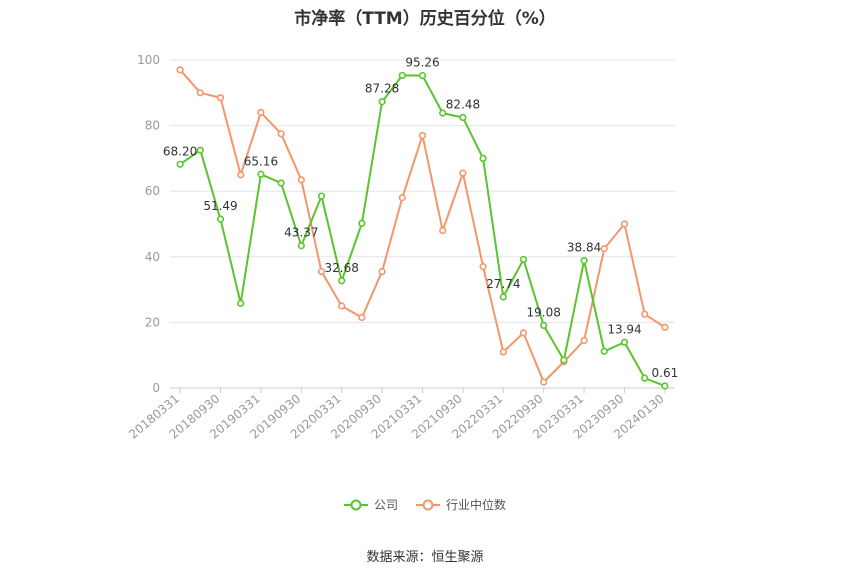  What do you see at coordinates (584, 248) in the screenshot?
I see `data-label: 38.84` at bounding box center [584, 248].